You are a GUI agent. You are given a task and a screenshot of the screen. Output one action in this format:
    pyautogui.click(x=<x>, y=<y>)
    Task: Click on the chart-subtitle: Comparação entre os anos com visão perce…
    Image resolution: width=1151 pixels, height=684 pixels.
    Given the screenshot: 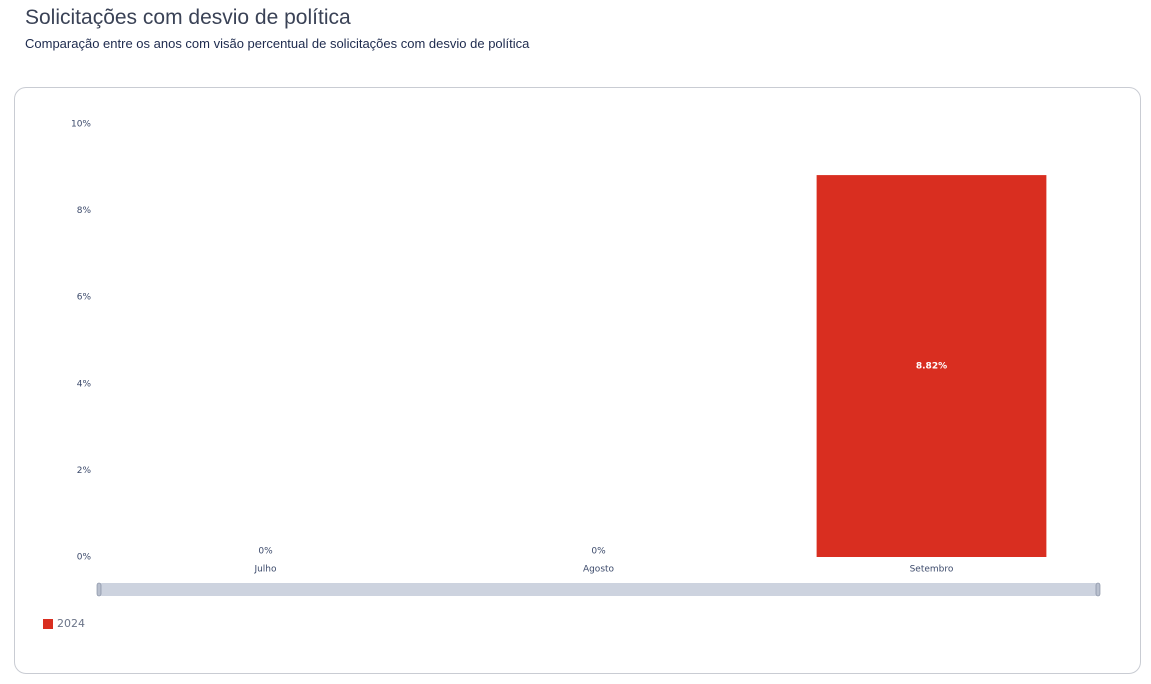 What is the action you would take?
    pyautogui.click(x=277, y=43)
    